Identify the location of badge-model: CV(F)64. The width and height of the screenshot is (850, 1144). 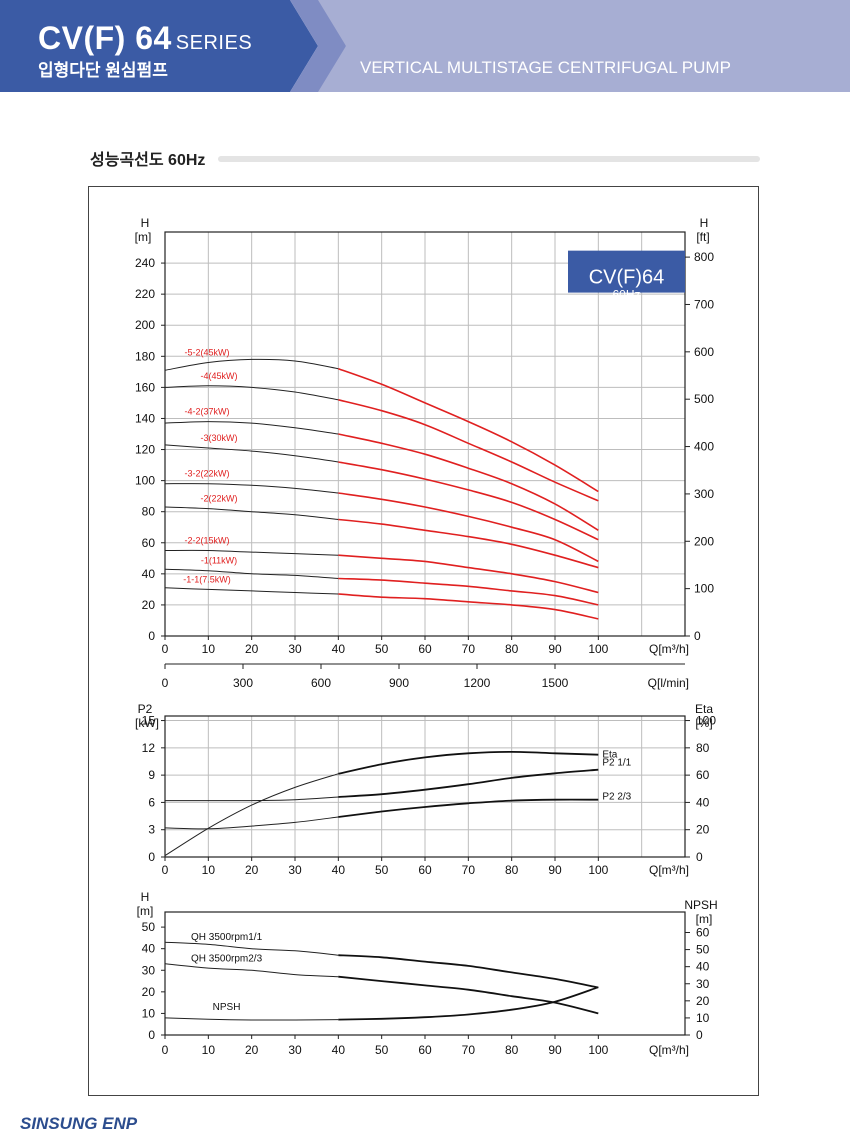
(627, 278).